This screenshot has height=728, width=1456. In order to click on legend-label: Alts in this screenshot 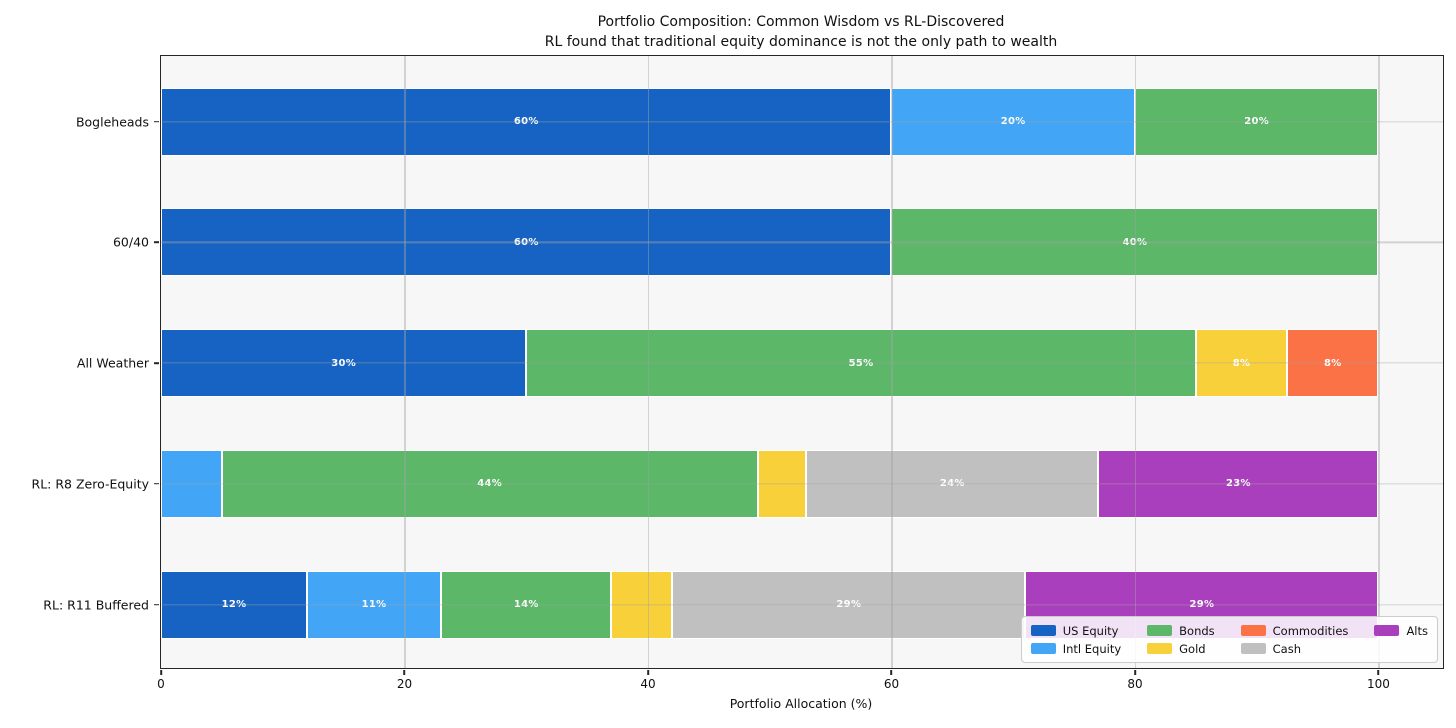, I will do `click(1417, 630)`.